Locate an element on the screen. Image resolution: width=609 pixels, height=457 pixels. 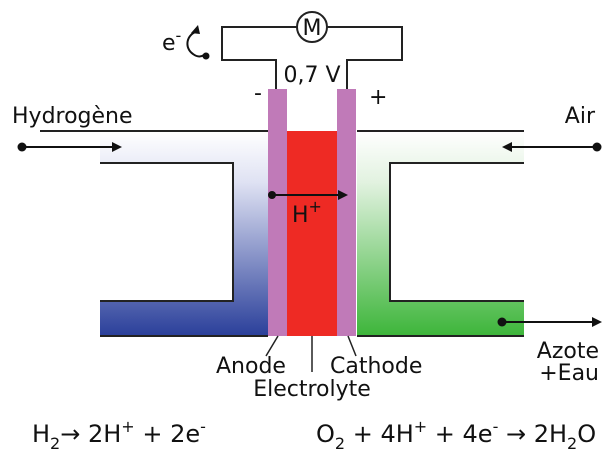
electron-arrow-tip-icon is located at coordinates (195, 29).